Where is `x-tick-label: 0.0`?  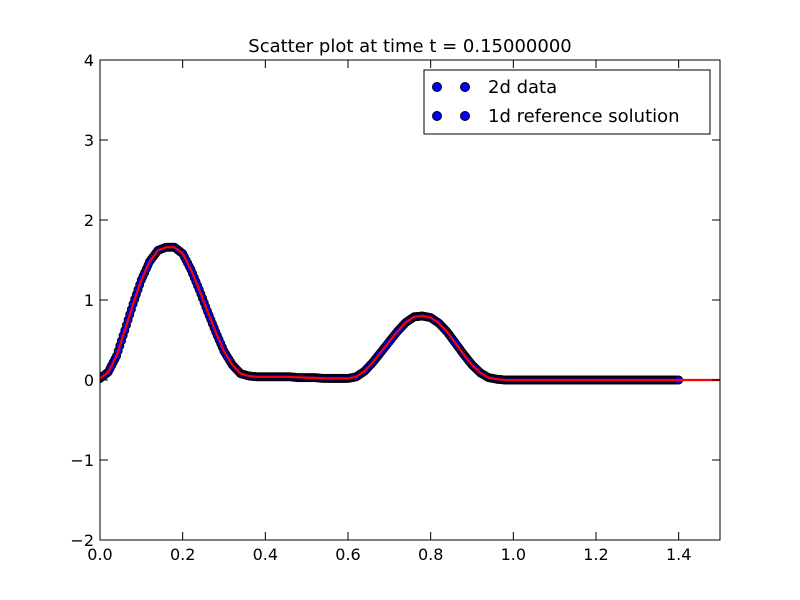
x-tick-label: 0.0 is located at coordinates (99, 554).